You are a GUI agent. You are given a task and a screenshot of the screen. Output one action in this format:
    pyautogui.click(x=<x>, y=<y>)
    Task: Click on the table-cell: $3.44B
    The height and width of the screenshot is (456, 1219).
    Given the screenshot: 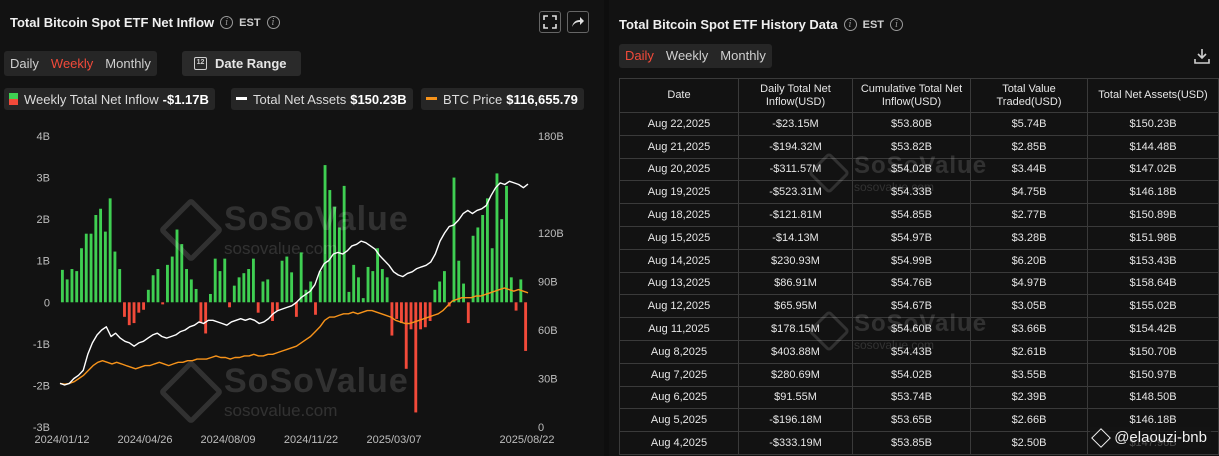 What is the action you would take?
    pyautogui.click(x=1029, y=169)
    